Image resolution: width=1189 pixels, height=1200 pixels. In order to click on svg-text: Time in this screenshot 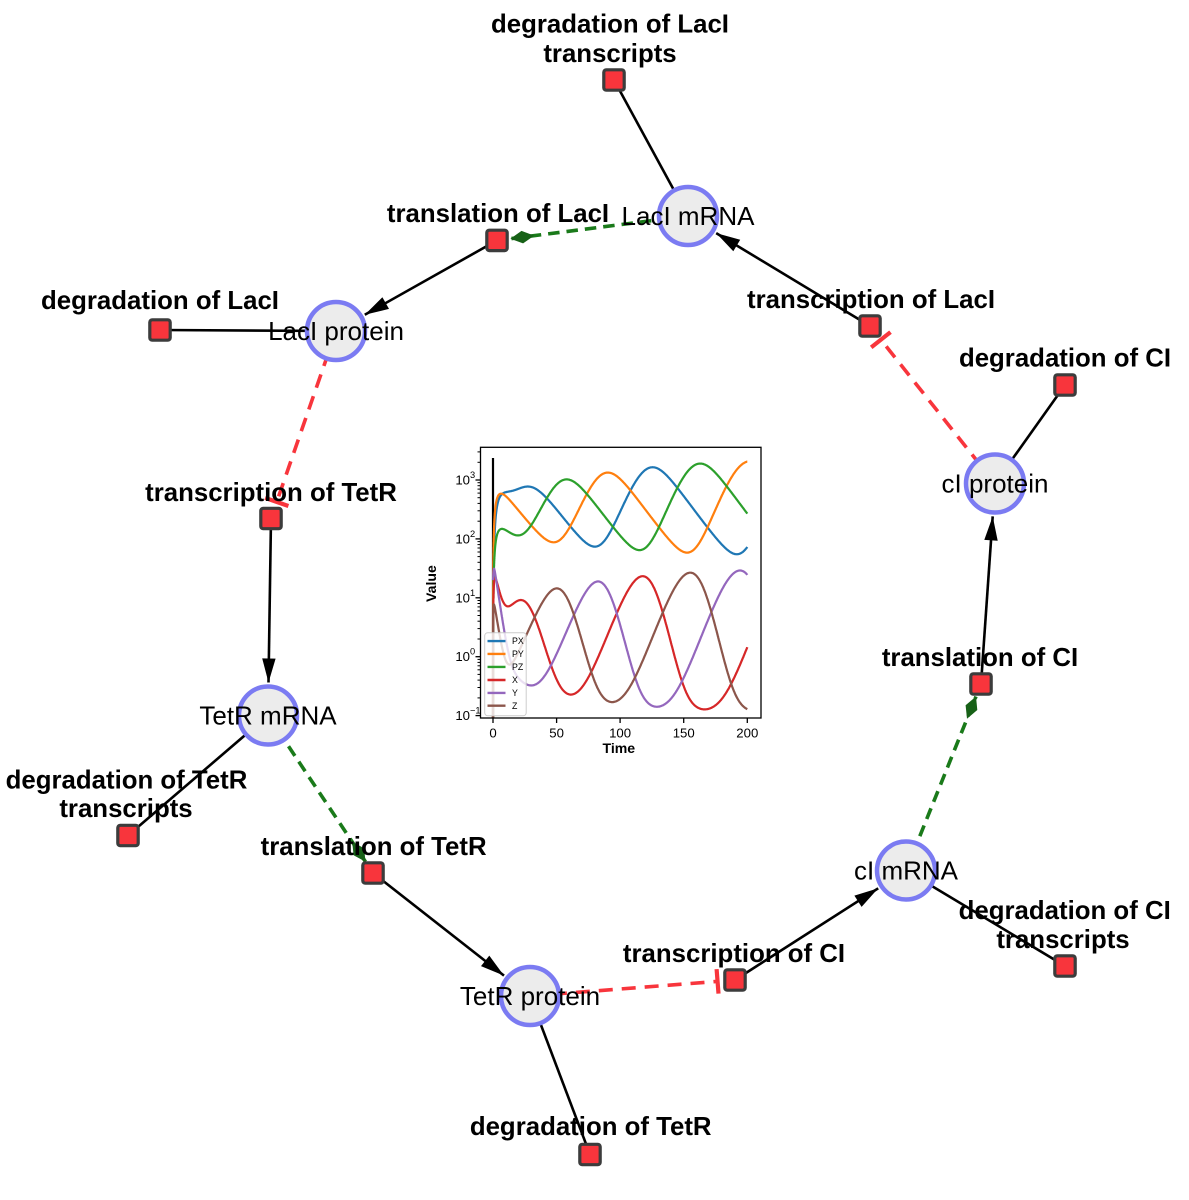, I will do `click(618, 748)`.